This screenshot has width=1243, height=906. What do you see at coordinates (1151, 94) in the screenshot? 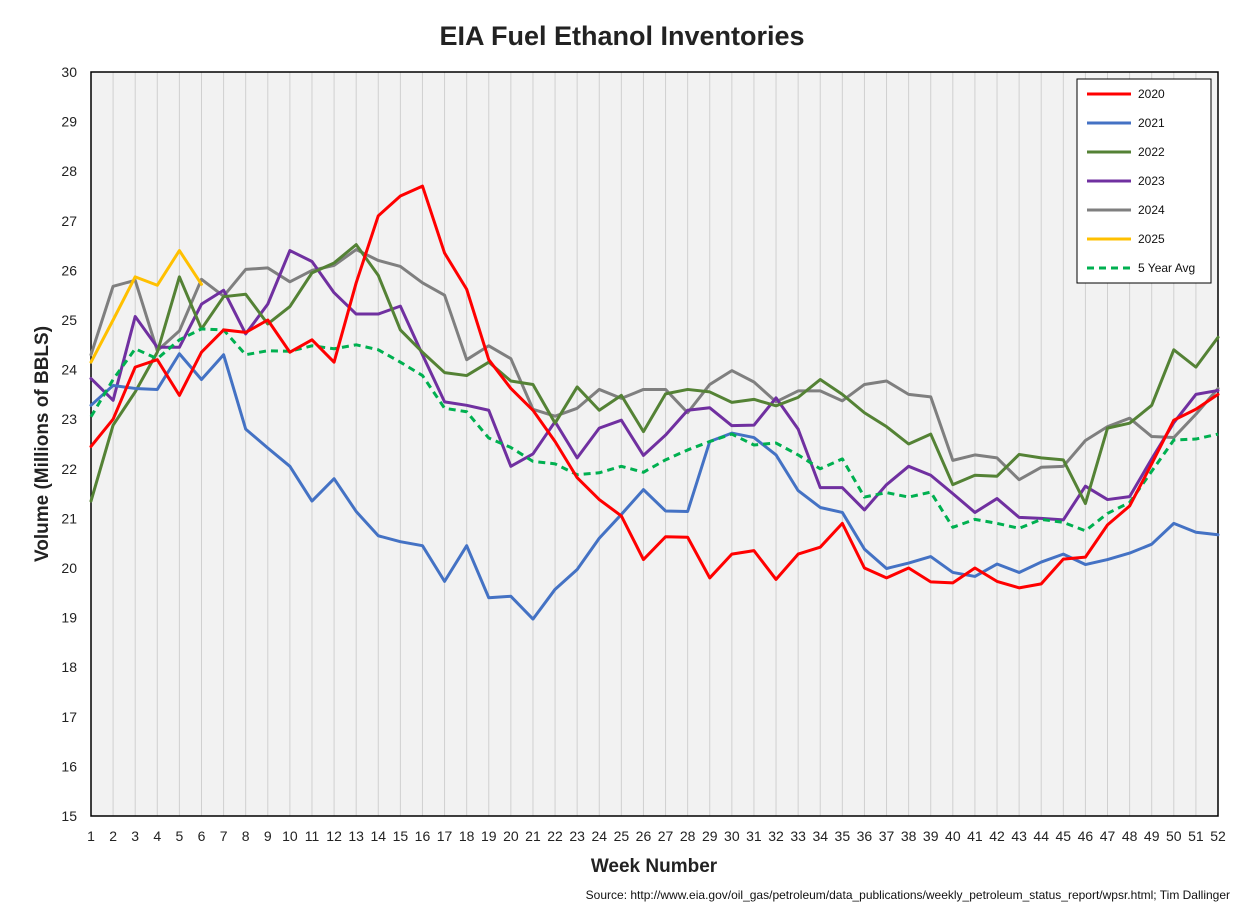
I see `legend-entry: 2020` at bounding box center [1151, 94].